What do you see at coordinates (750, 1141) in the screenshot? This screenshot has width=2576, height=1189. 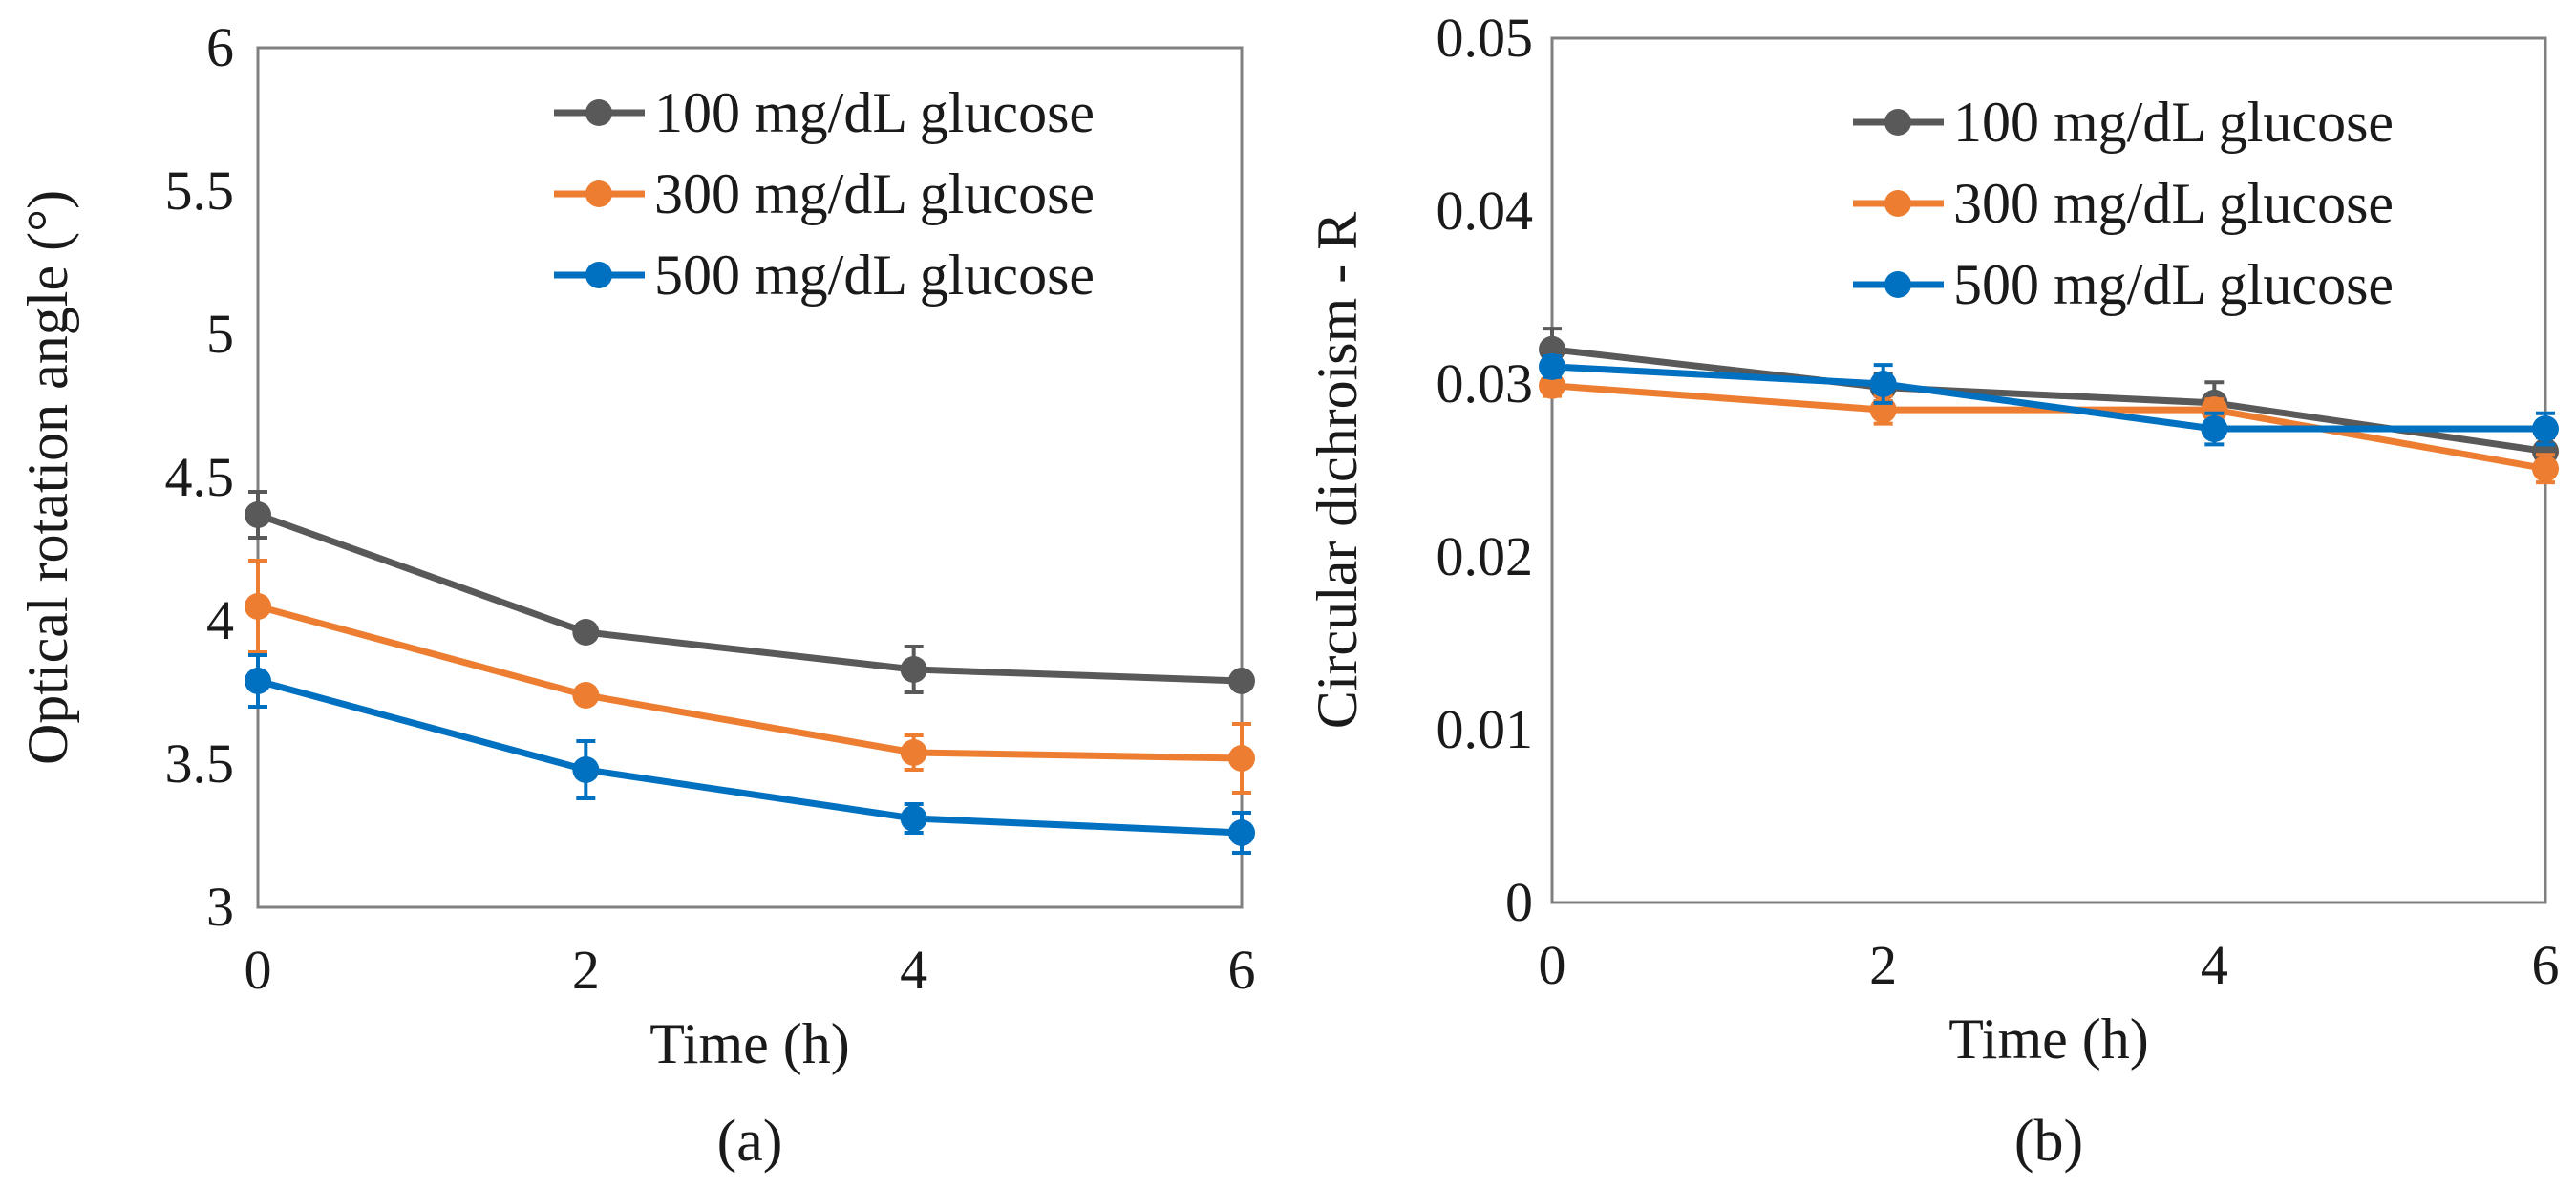 I see `panel-caption: (a)` at bounding box center [750, 1141].